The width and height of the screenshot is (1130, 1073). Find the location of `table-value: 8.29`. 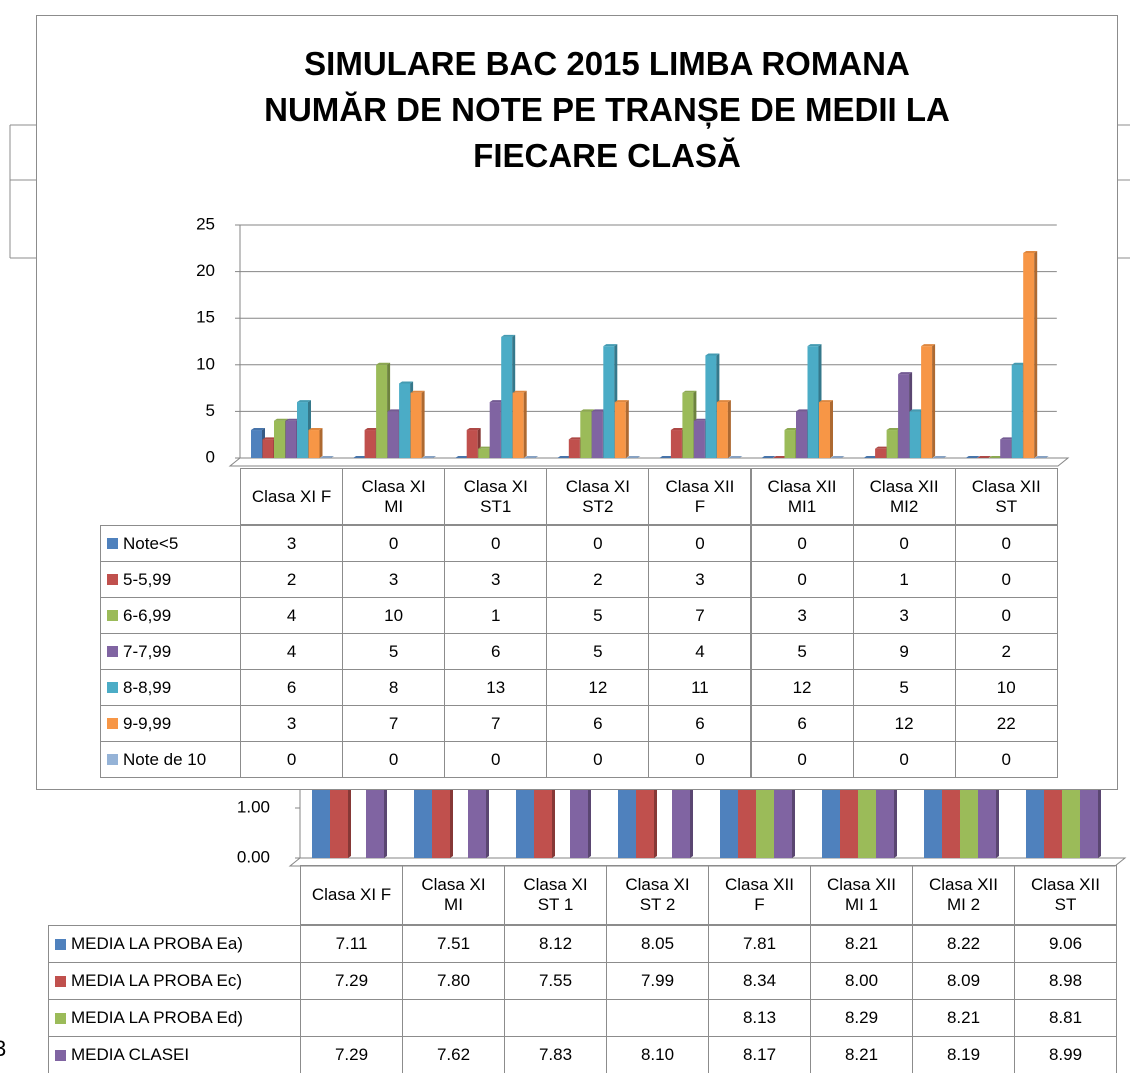

table-value: 8.29 is located at coordinates (861, 1018).